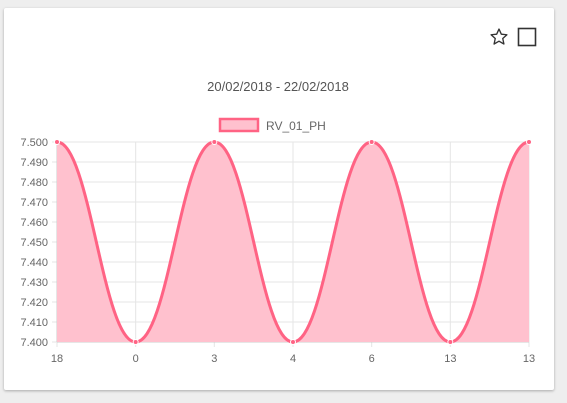 This screenshot has height=403, width=567. Describe the element at coordinates (214, 359) in the screenshot. I see `x-tick-label: 3` at that location.